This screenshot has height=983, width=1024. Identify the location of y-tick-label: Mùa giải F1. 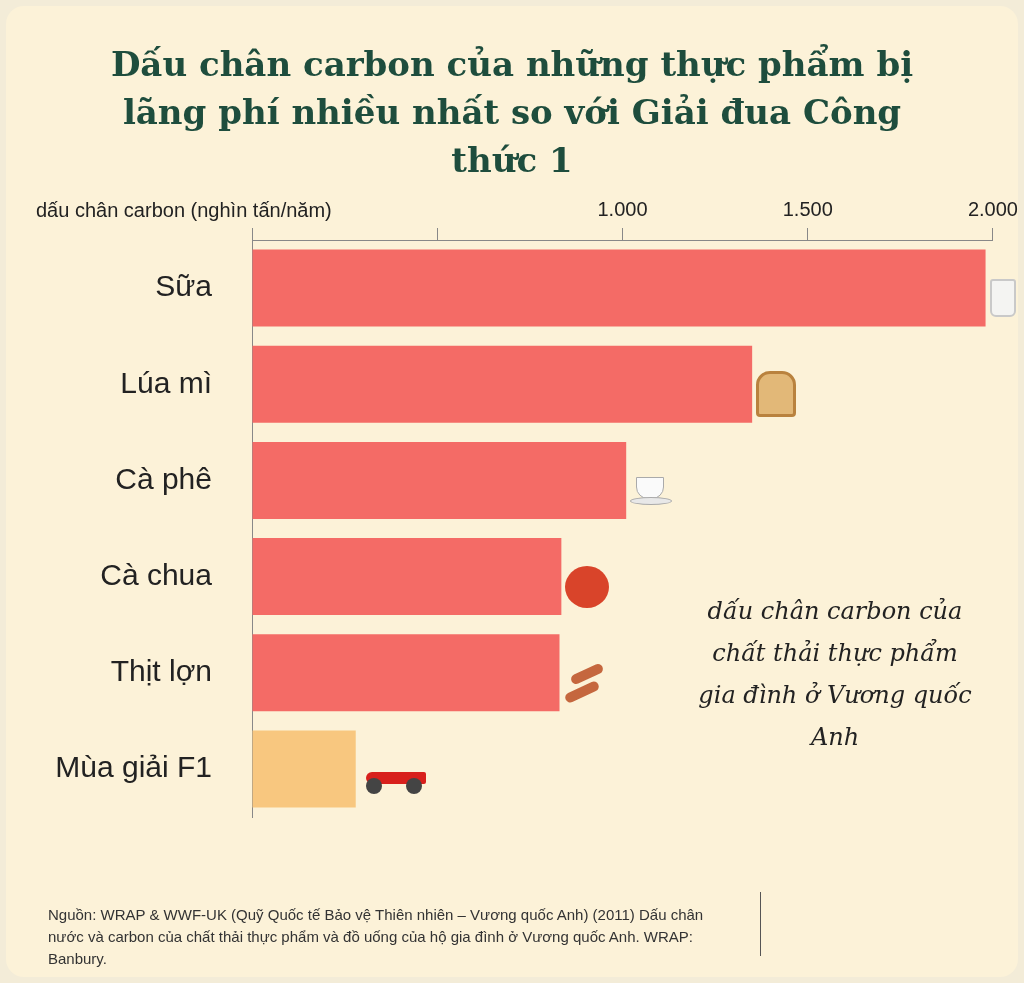
(133, 767).